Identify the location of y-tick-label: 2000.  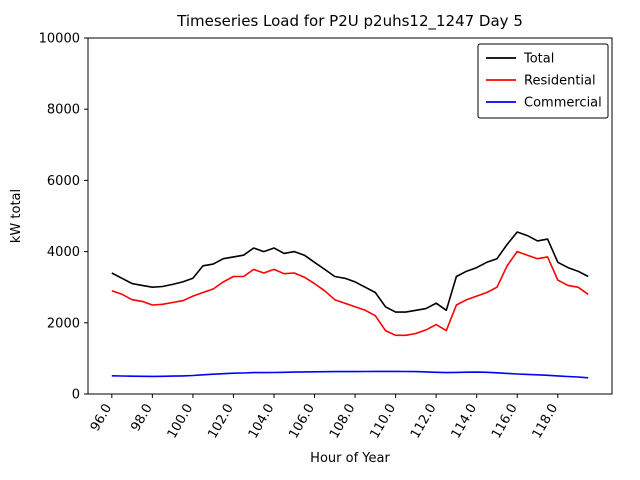
(63, 323).